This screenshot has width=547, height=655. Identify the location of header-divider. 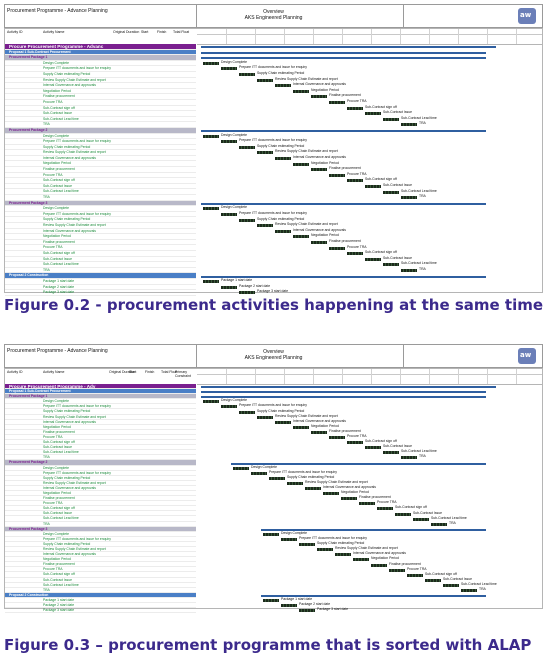
(403, 16).